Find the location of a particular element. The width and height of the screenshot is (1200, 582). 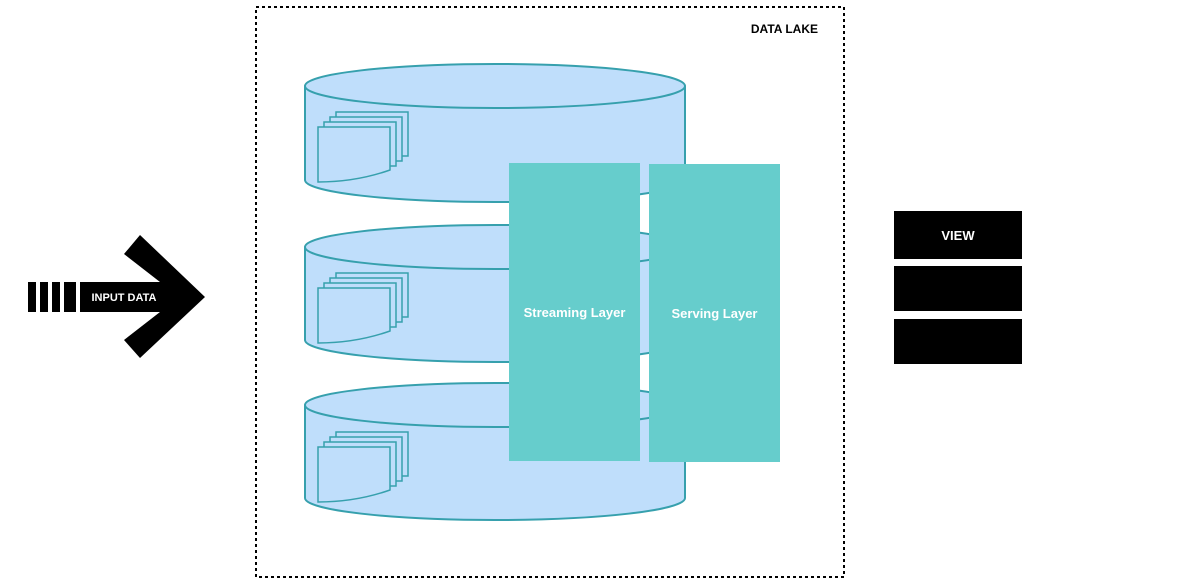

arrow-body is located at coordinates (142, 296).